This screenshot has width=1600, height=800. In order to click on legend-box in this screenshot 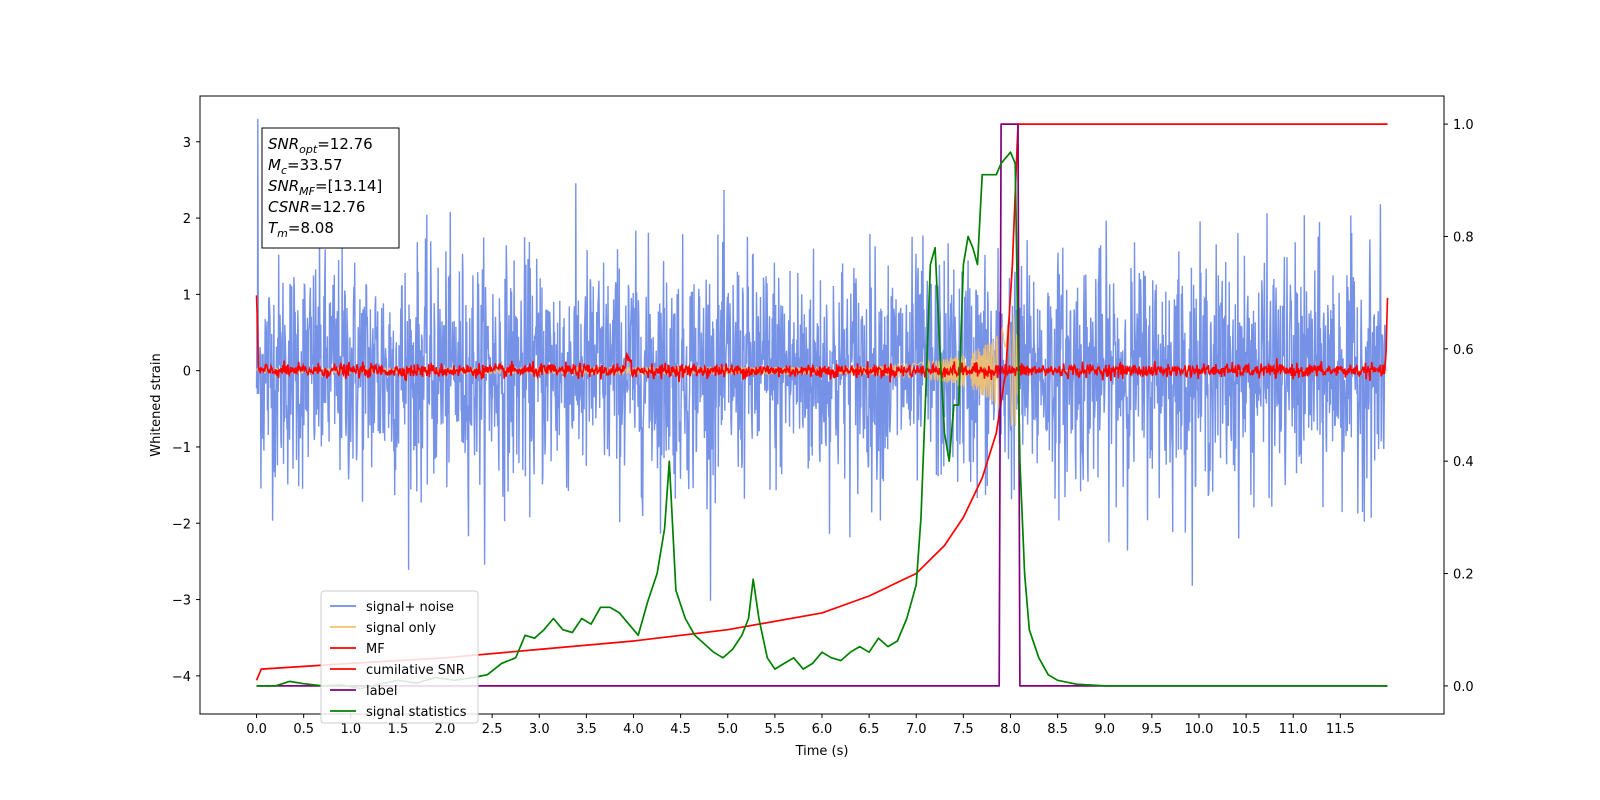, I will do `click(399, 657)`.